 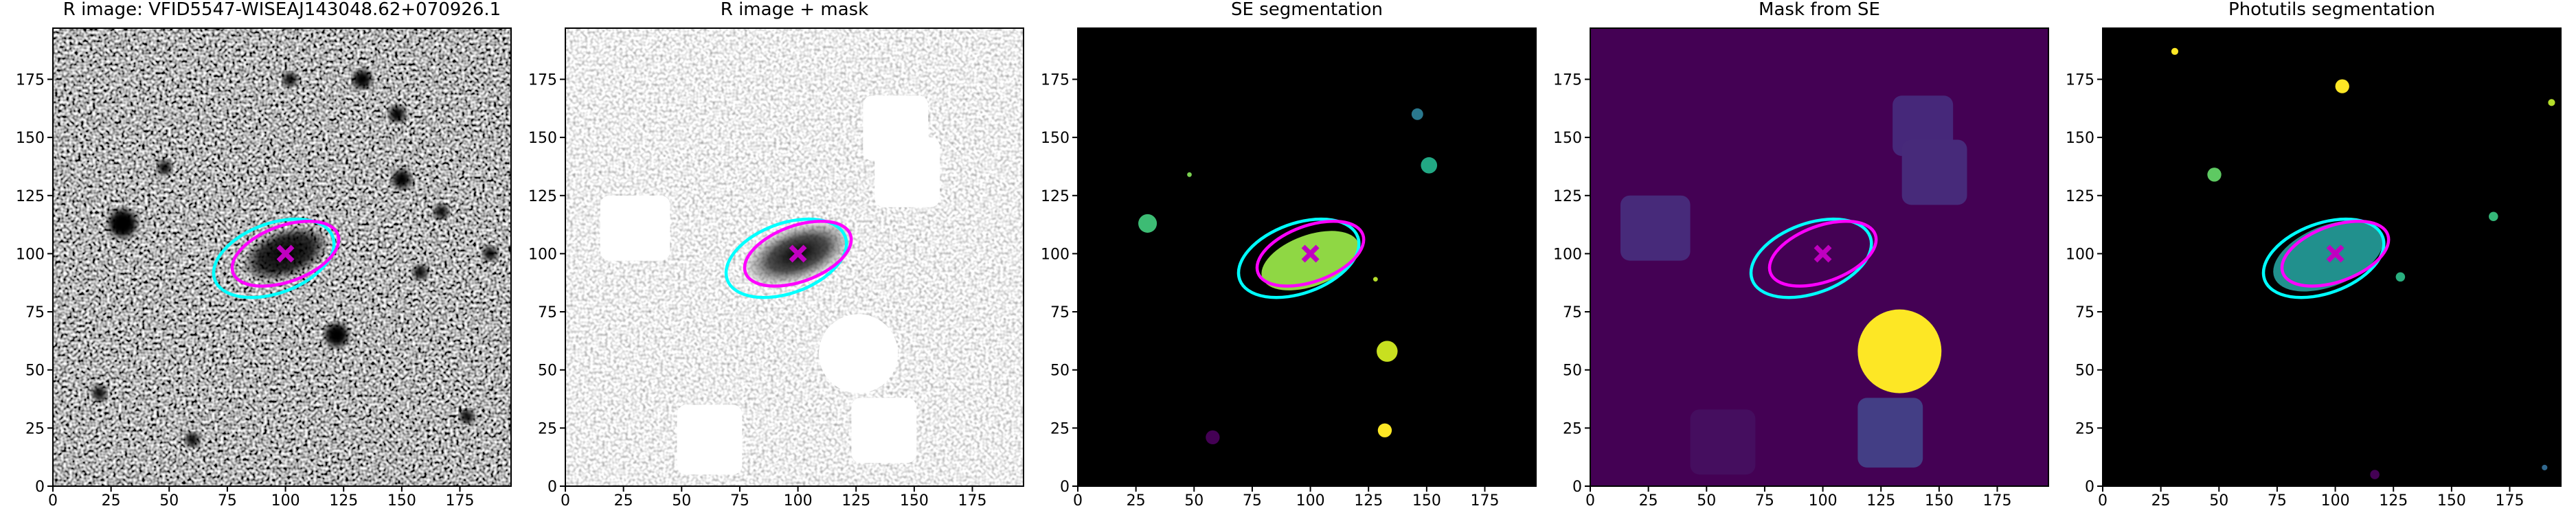 What do you see at coordinates (1819, 10) in the screenshot?
I see `panel-title: Mask from SE` at bounding box center [1819, 10].